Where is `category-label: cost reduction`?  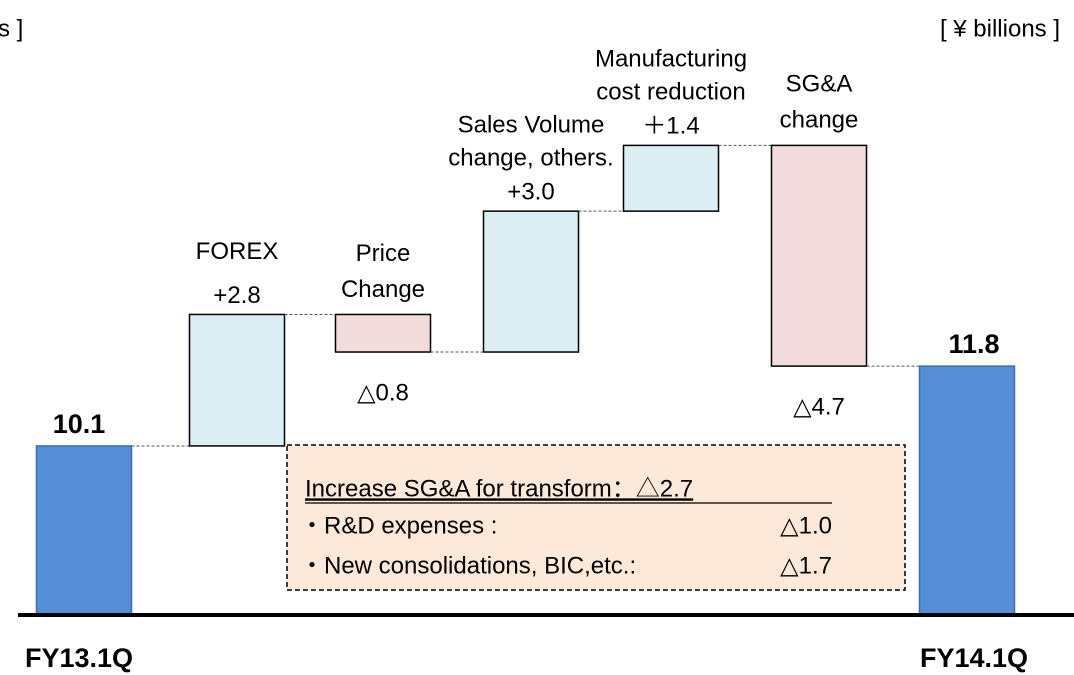
category-label: cost reduction is located at coordinates (670, 92).